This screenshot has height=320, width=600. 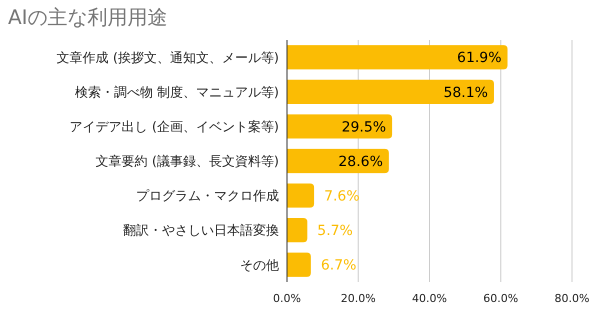 What do you see at coordinates (176, 92) in the screenshot?
I see `y-tick-label: 検索・調べ物 制度、マニュアル等)` at bounding box center [176, 92].